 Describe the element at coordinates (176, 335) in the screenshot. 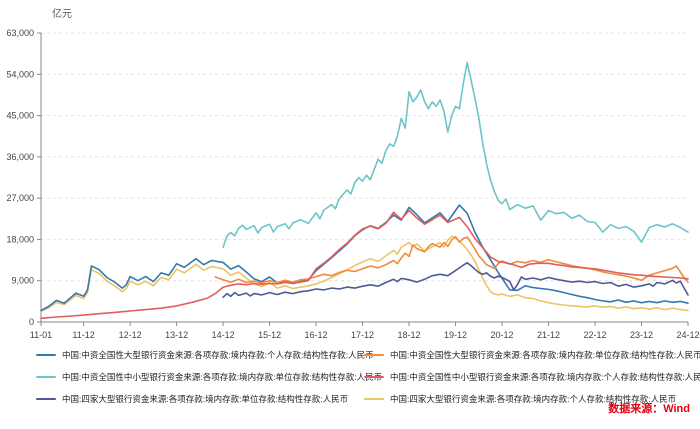

I see `svg-text: 13-12` at that location.